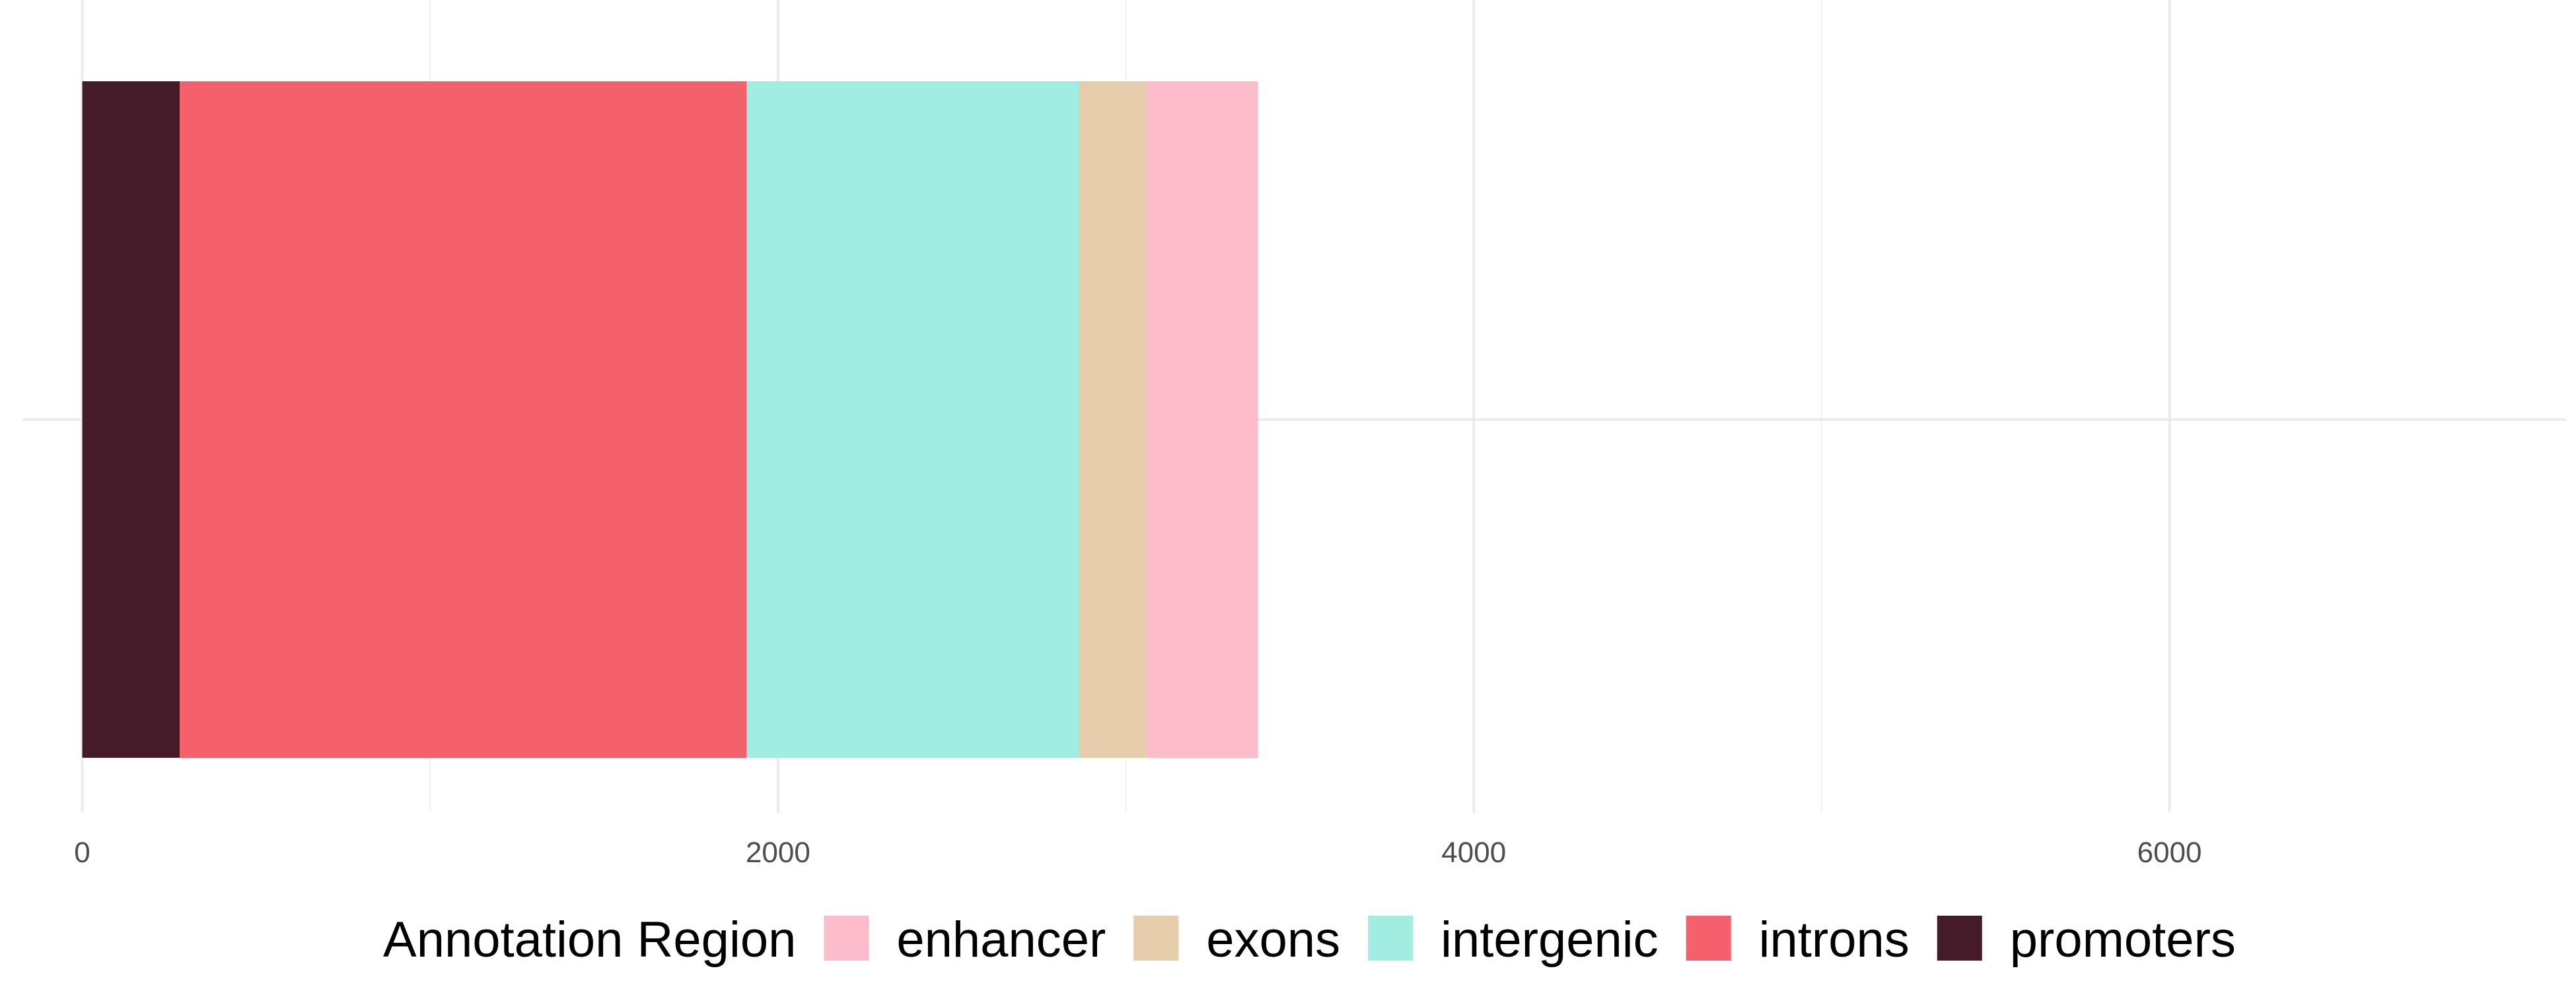 The height and width of the screenshot is (991, 2576). What do you see at coordinates (1834, 940) in the screenshot?
I see `legend-label-introns: introns` at bounding box center [1834, 940].